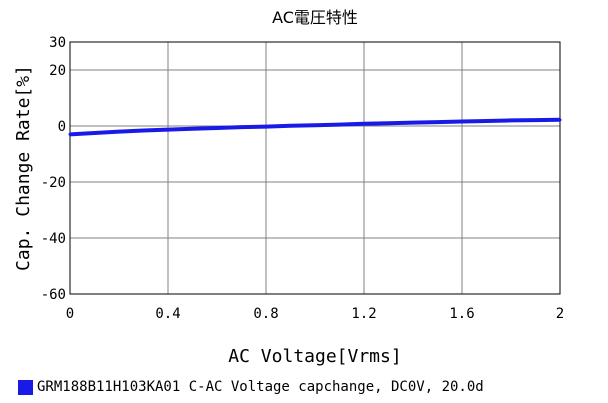 The image size is (608, 403). I want to click on x-tick-label: 0, so click(70, 314).